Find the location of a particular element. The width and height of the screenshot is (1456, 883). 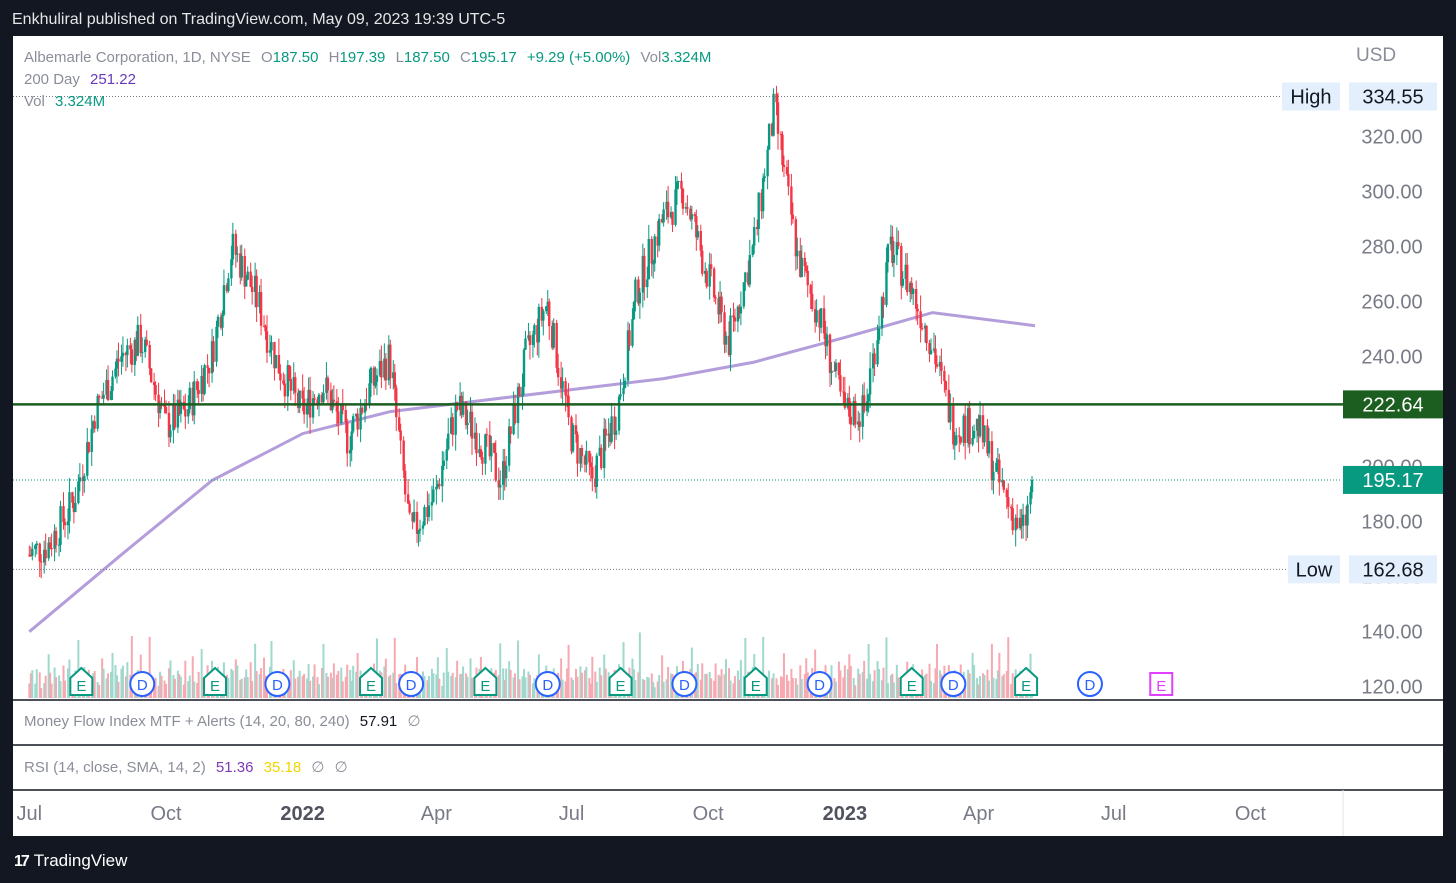

high-label-tag: High is located at coordinates (1311, 96).